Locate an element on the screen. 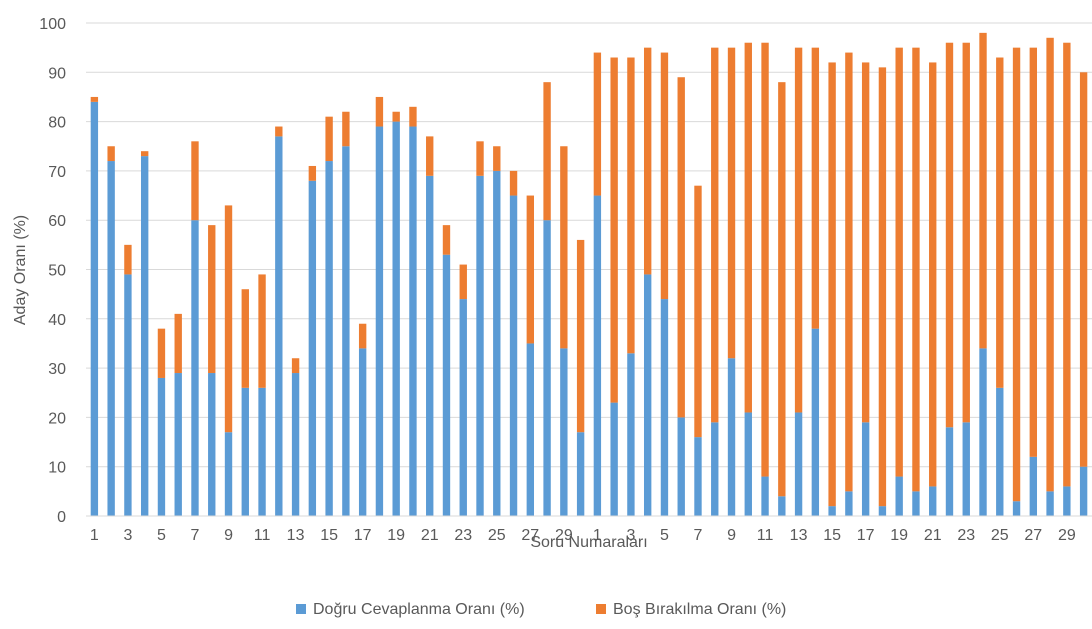  x-tick-label: 17 is located at coordinates (363, 535).